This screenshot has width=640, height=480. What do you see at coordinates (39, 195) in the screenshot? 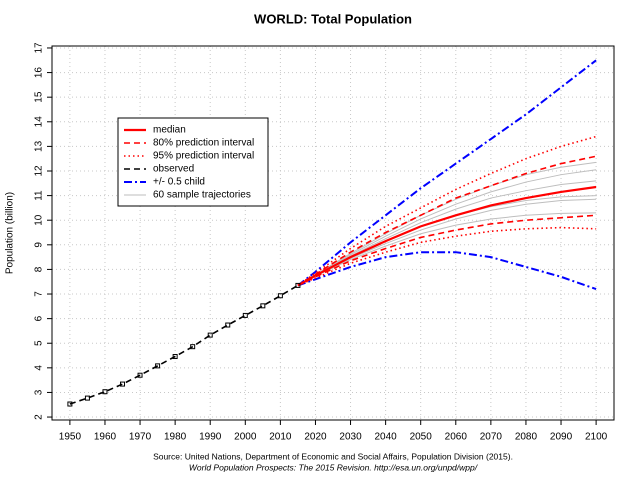
I see `y-tick-label: 11` at bounding box center [39, 195].